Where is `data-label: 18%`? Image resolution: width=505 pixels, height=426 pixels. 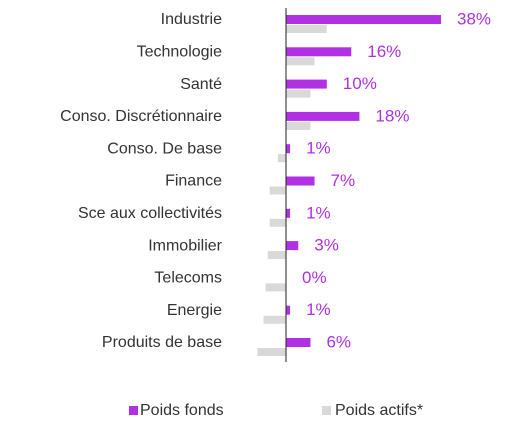
data-label: 18% is located at coordinates (392, 115).